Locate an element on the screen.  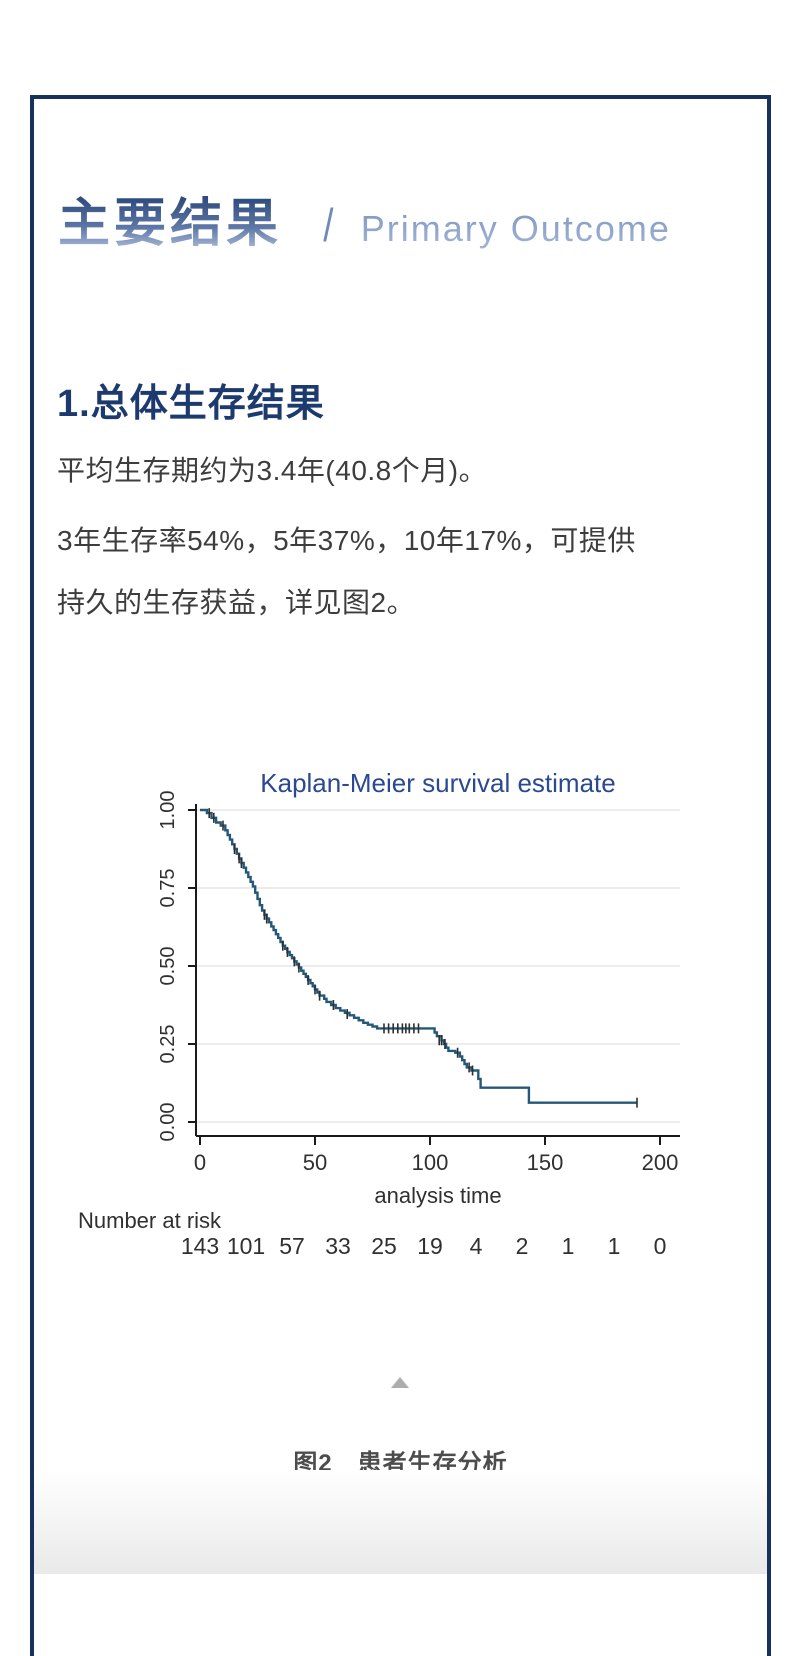
collapse-triangle-icon is located at coordinates (400, 1382).